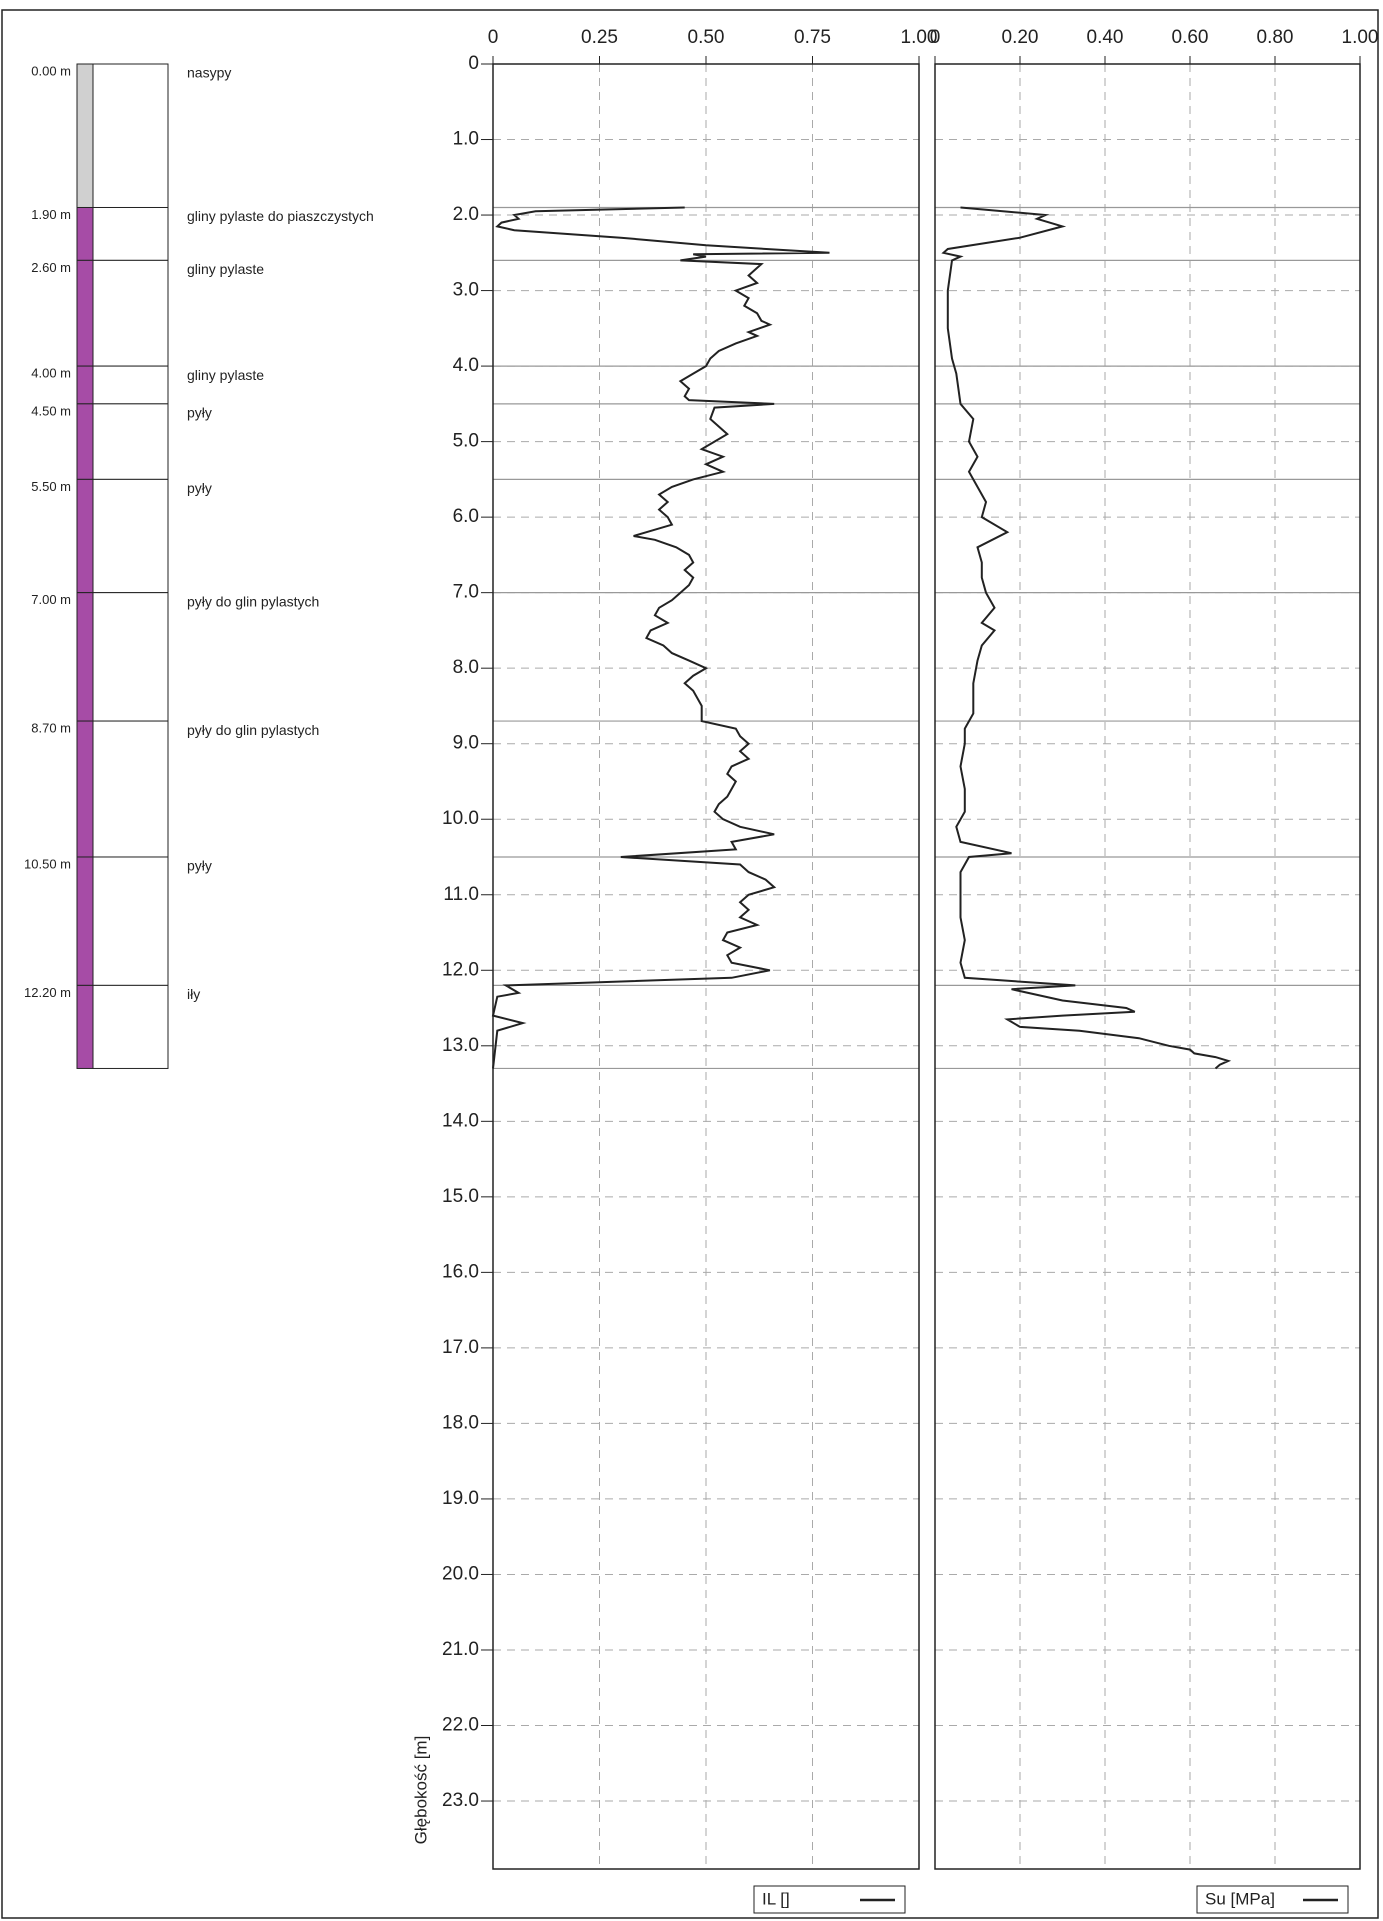  I want to click on x-tick-label: 0.50, so click(706, 37).